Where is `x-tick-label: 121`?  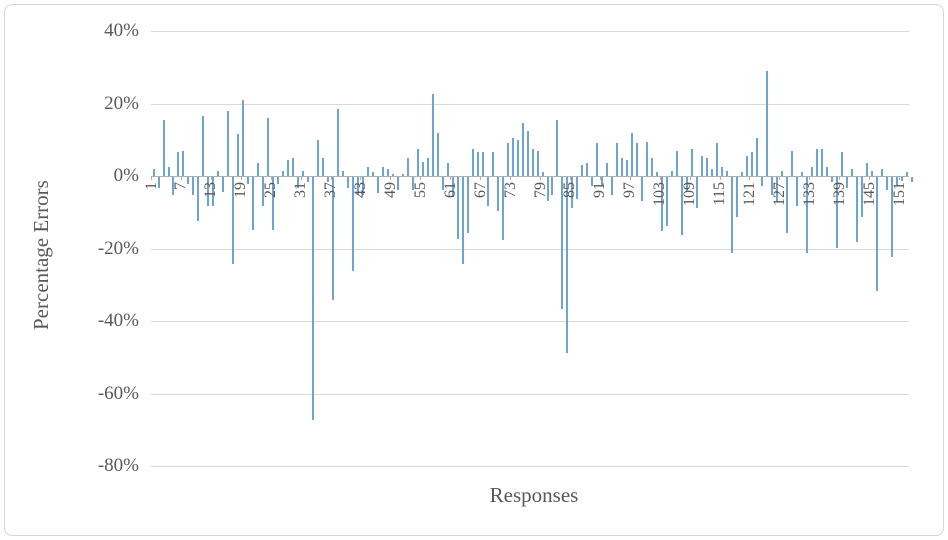
x-tick-label: 121 is located at coordinates (749, 194).